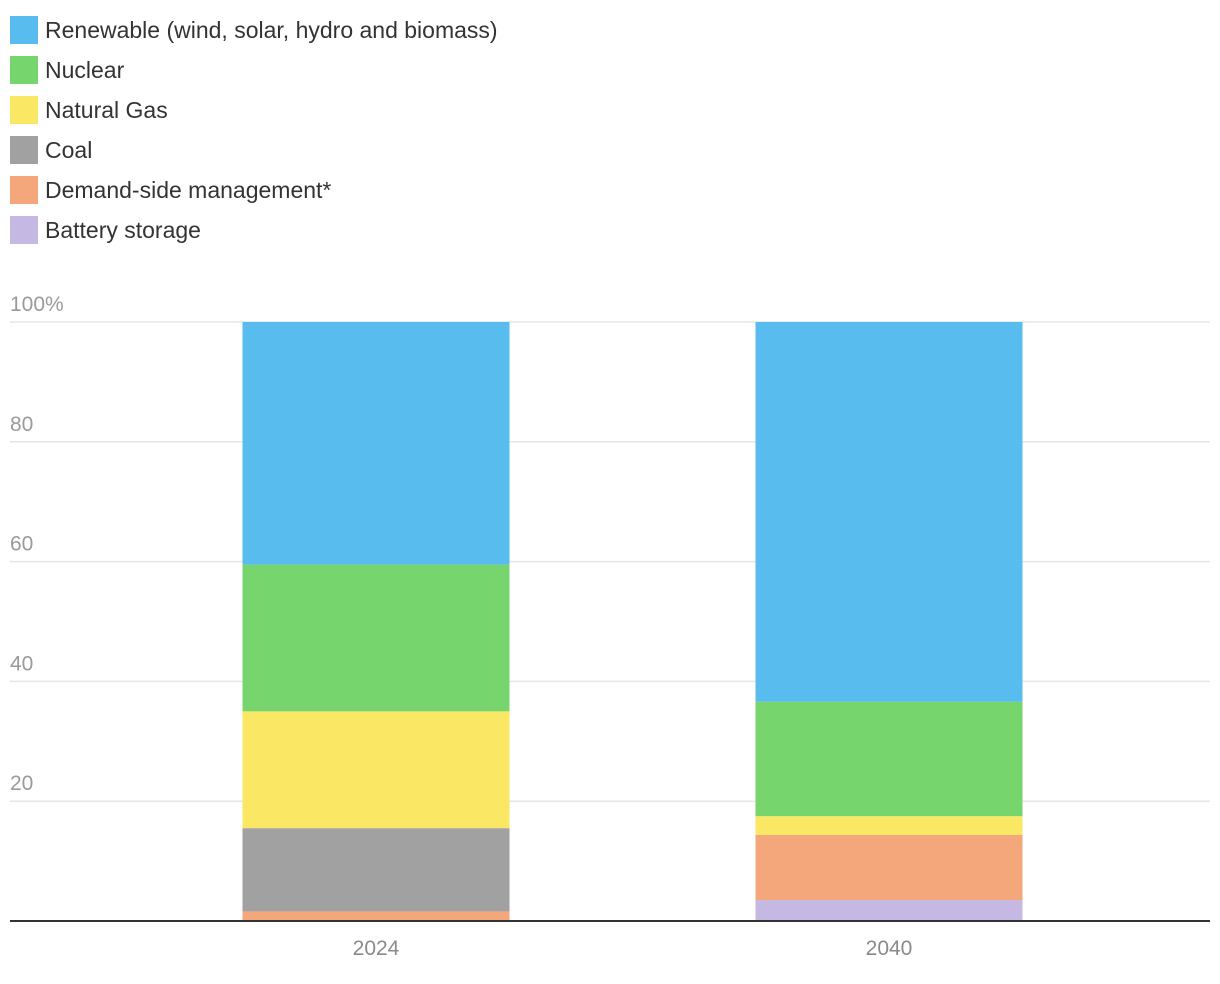  Describe the element at coordinates (254, 110) in the screenshot. I see `legend-item-natural-gas: Natural Gas` at that location.